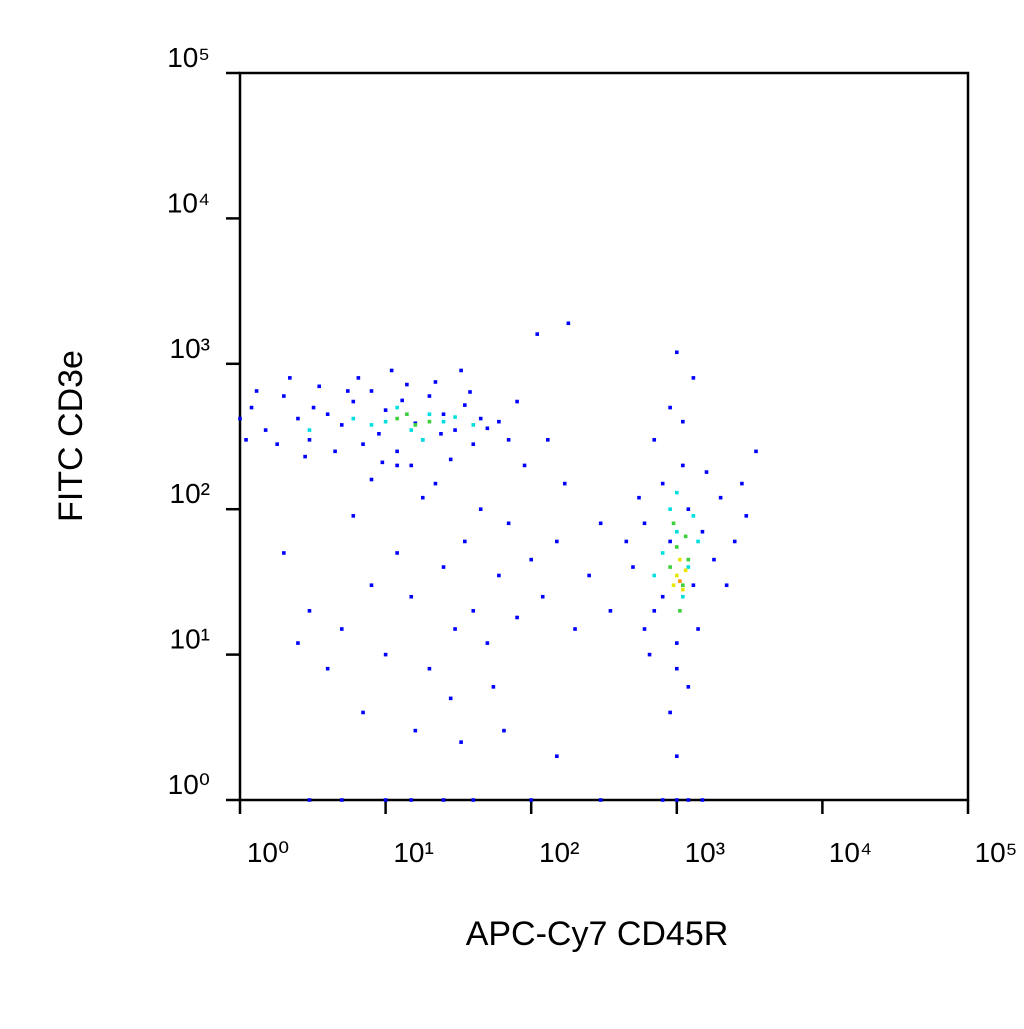  I want to click on x-axis-label: APC-Cy7 CD45R, so click(597, 934).